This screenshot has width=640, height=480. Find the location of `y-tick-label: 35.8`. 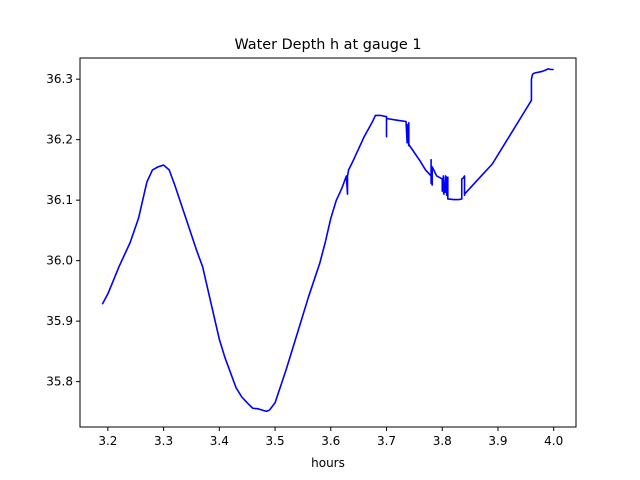

y-tick-label: 35.8 is located at coordinates (59, 382).